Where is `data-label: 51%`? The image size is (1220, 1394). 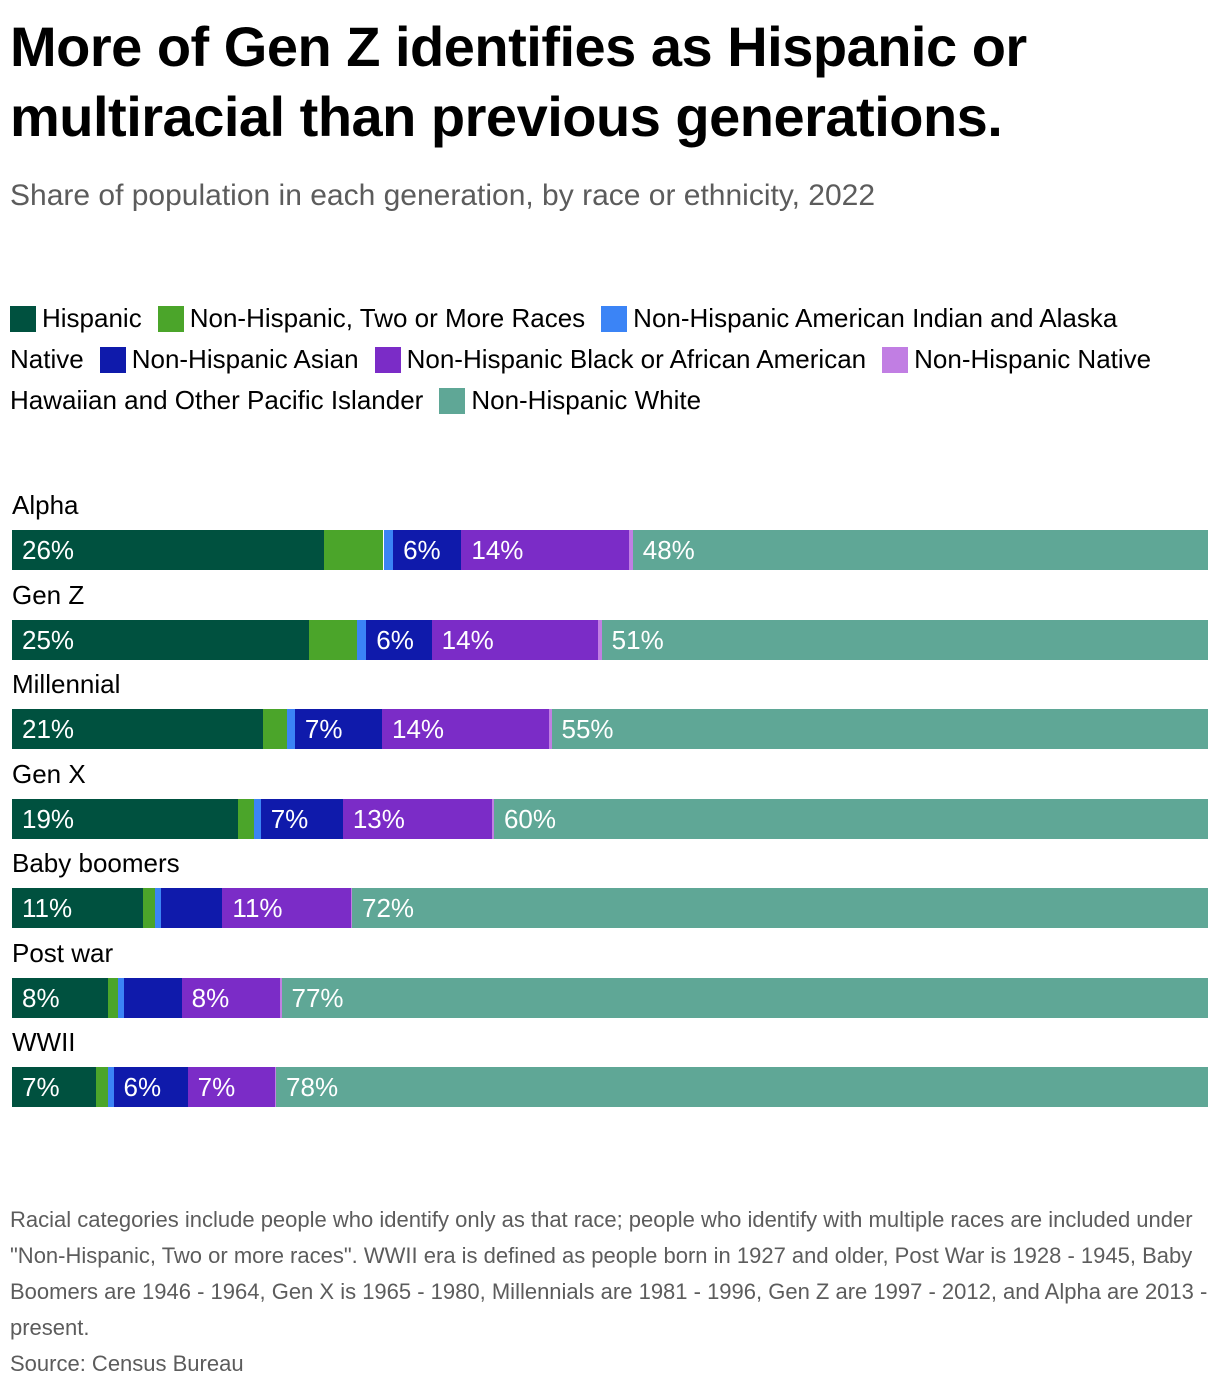
data-label: 51% is located at coordinates (637, 640).